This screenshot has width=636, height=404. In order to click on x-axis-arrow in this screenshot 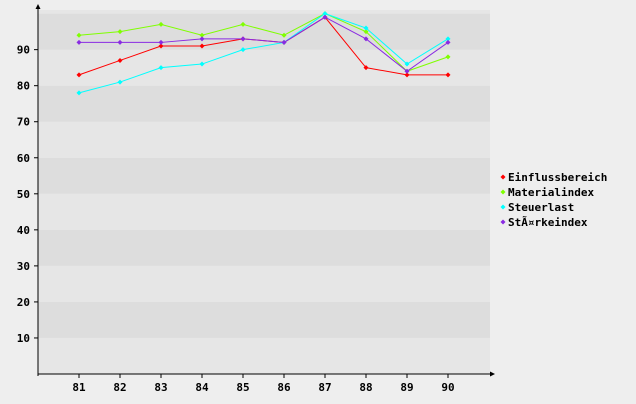, I will do `click(492, 374)`.